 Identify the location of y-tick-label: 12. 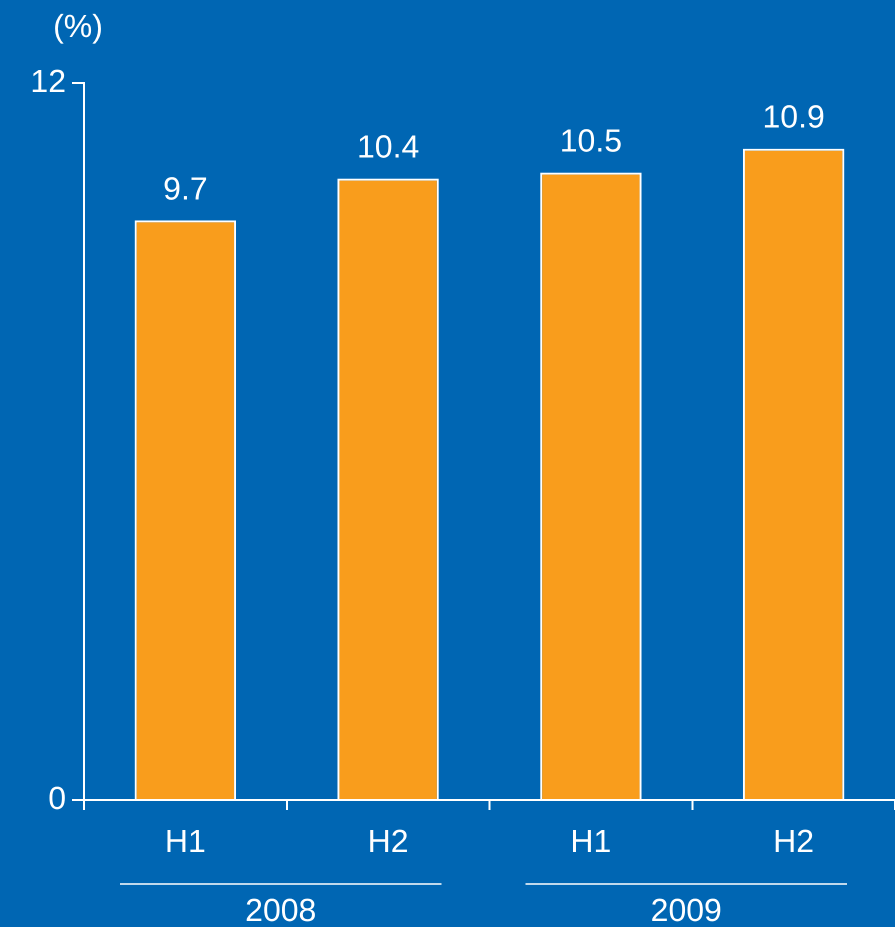
(48, 80).